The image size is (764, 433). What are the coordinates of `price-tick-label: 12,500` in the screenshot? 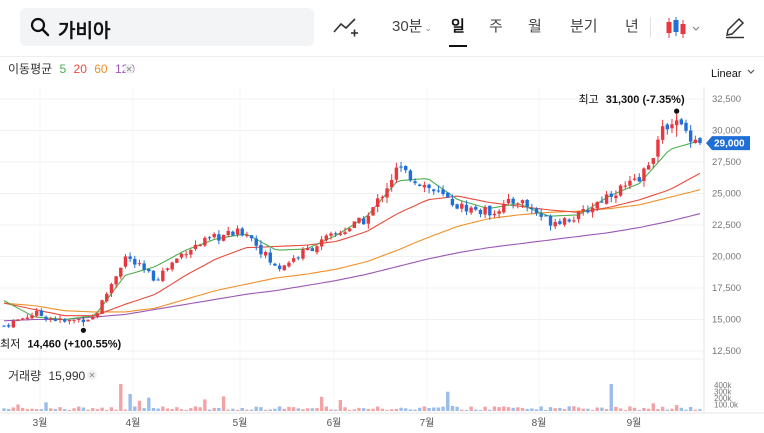 It's located at (726, 351).